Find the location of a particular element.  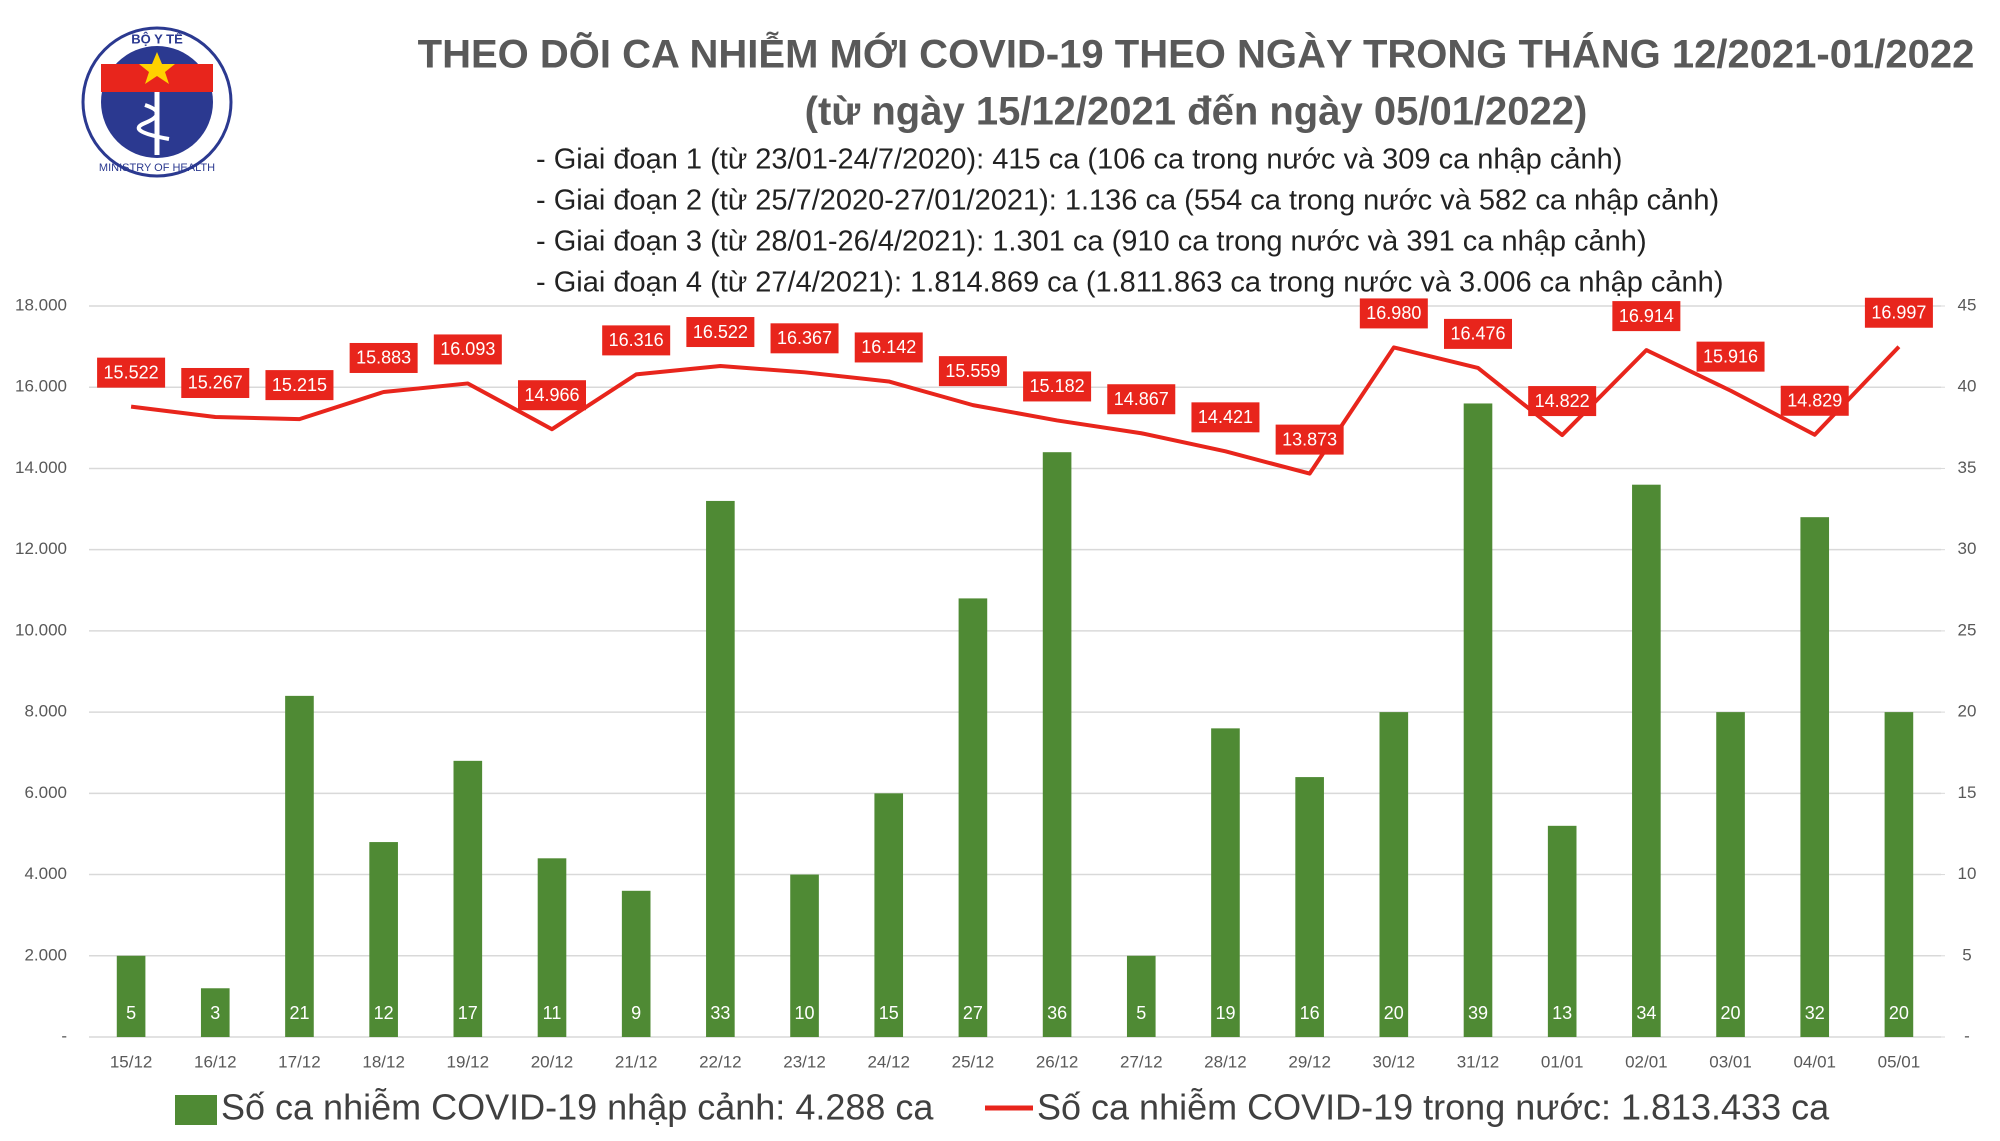

y-tick-label: 16.000 is located at coordinates (41, 386).